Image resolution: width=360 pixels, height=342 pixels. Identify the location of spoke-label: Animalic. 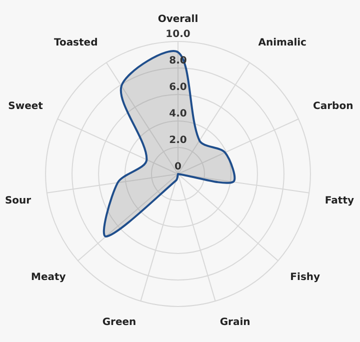
(282, 43).